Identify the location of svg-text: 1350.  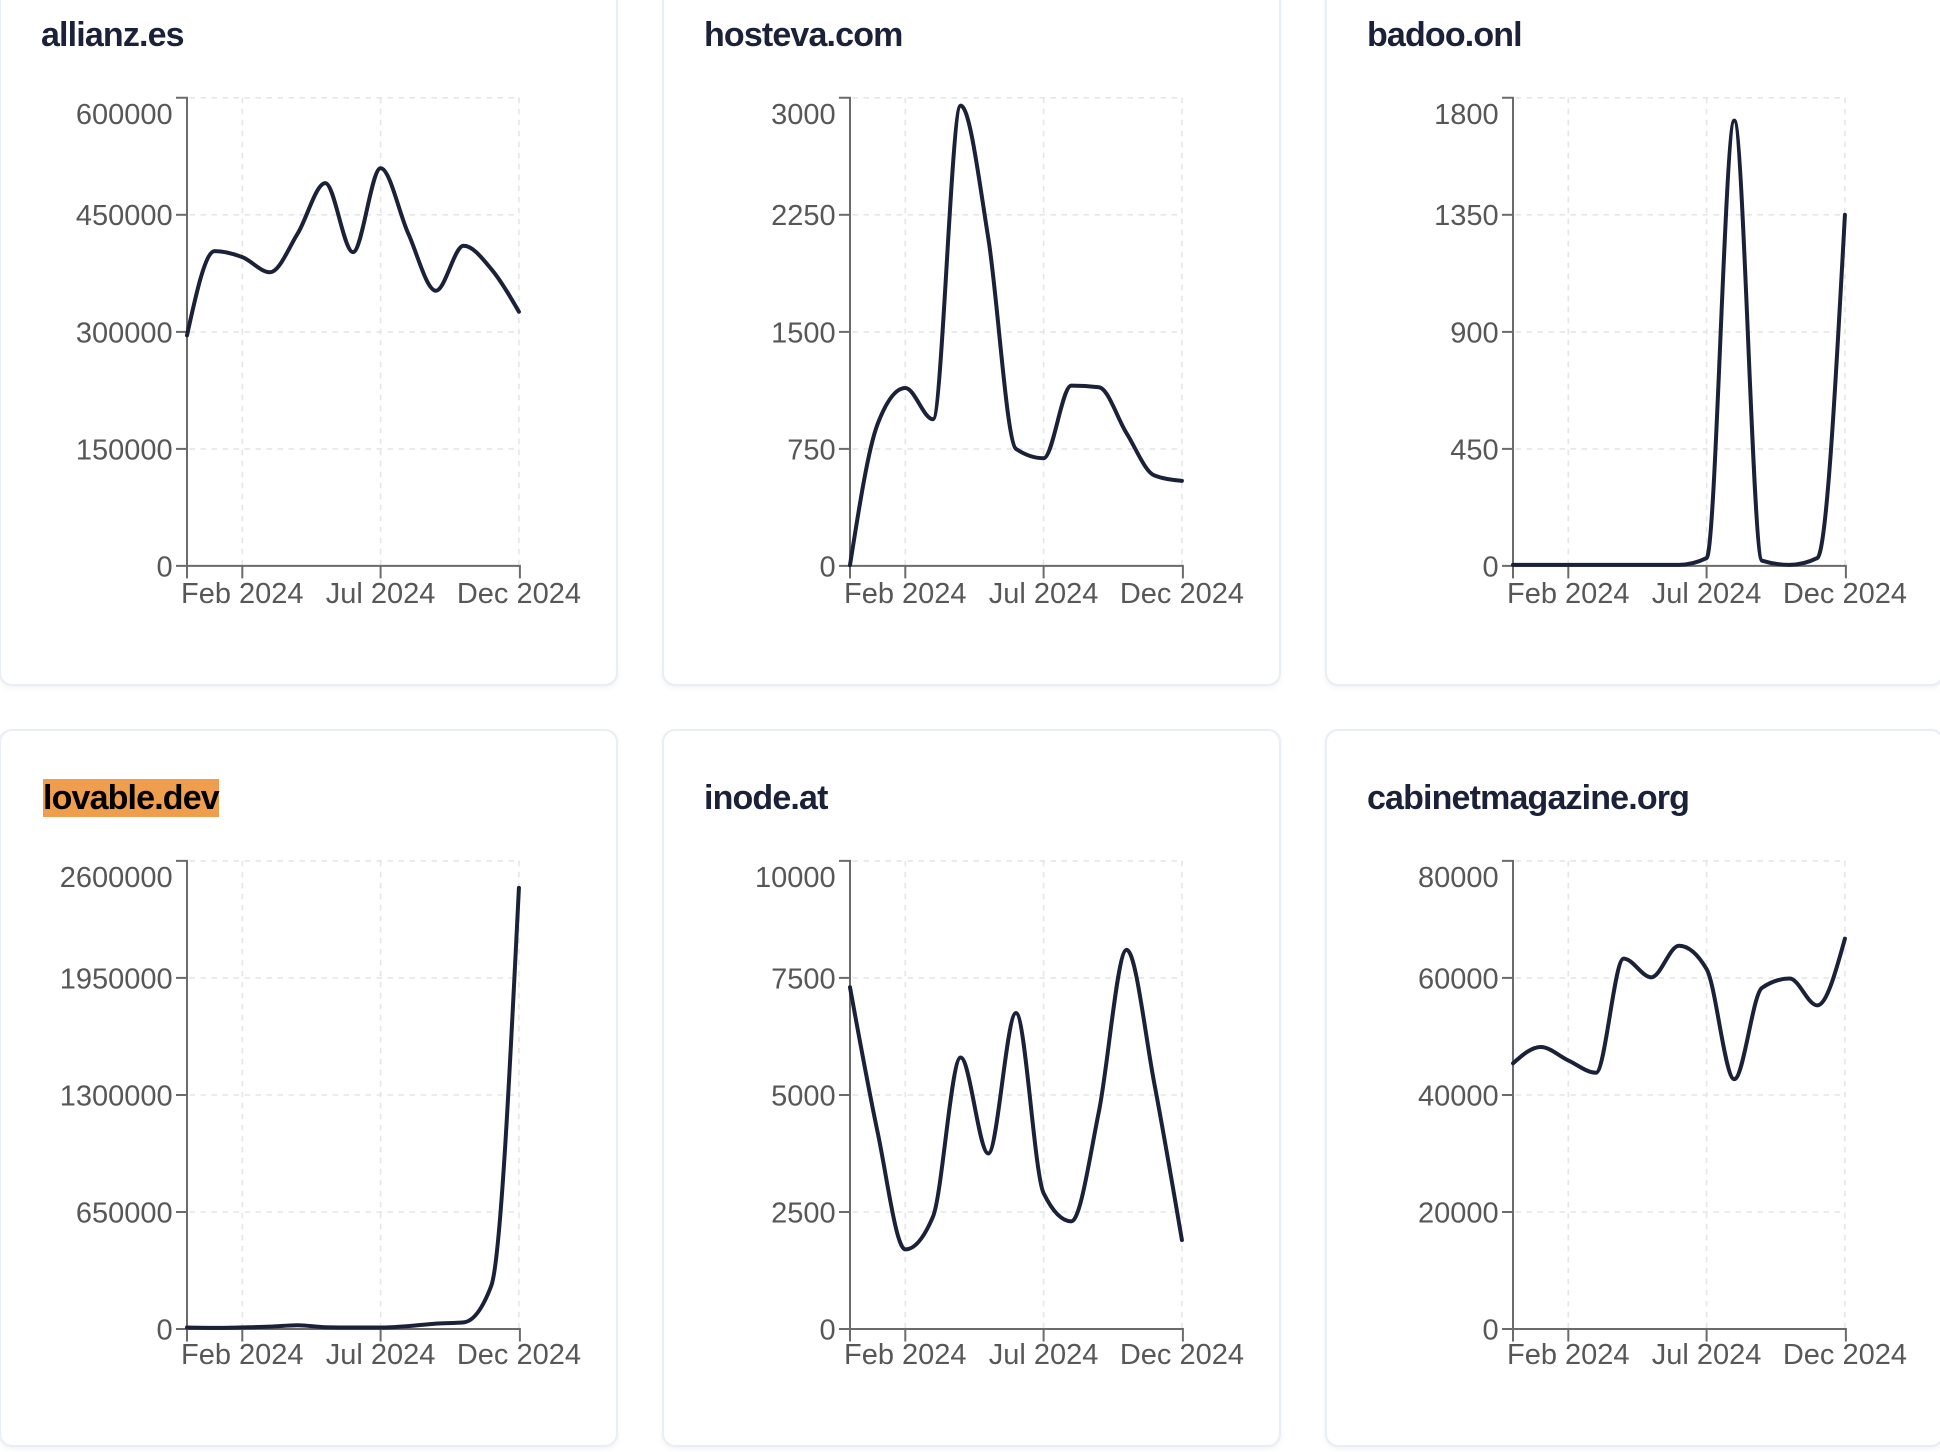
(1466, 216).